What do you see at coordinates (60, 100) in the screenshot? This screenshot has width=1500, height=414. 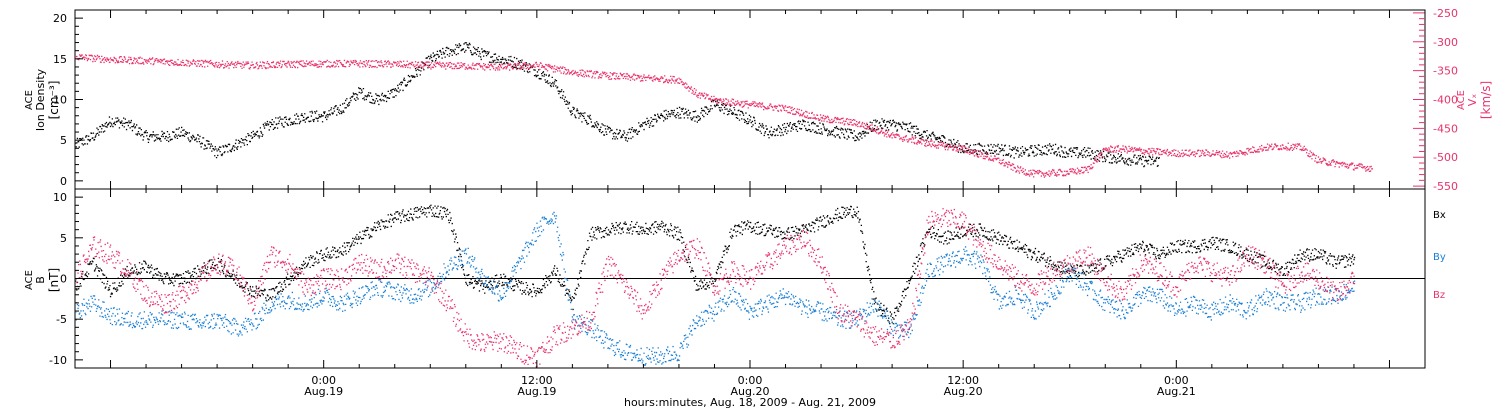 I see `top-ytick-label: 10` at bounding box center [60, 100].